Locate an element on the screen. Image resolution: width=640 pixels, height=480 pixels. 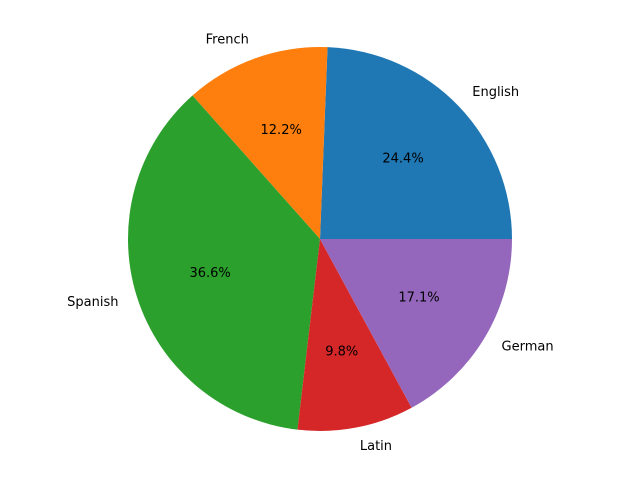
category-label-latin: Latin is located at coordinates (376, 446).